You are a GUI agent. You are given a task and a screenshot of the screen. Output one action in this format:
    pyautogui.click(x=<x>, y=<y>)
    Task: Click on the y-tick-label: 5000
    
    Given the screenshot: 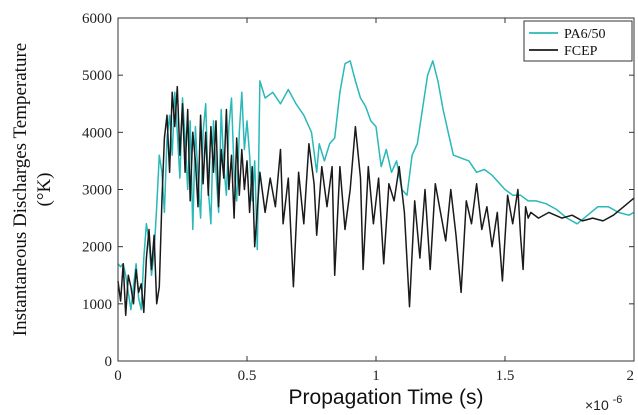 What is the action you would take?
    pyautogui.click(x=97, y=76)
    